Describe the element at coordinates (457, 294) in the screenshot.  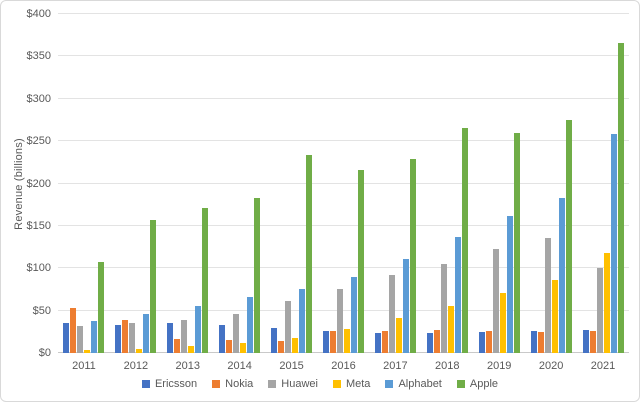
I see `bar-alphabet-2018` at that location.